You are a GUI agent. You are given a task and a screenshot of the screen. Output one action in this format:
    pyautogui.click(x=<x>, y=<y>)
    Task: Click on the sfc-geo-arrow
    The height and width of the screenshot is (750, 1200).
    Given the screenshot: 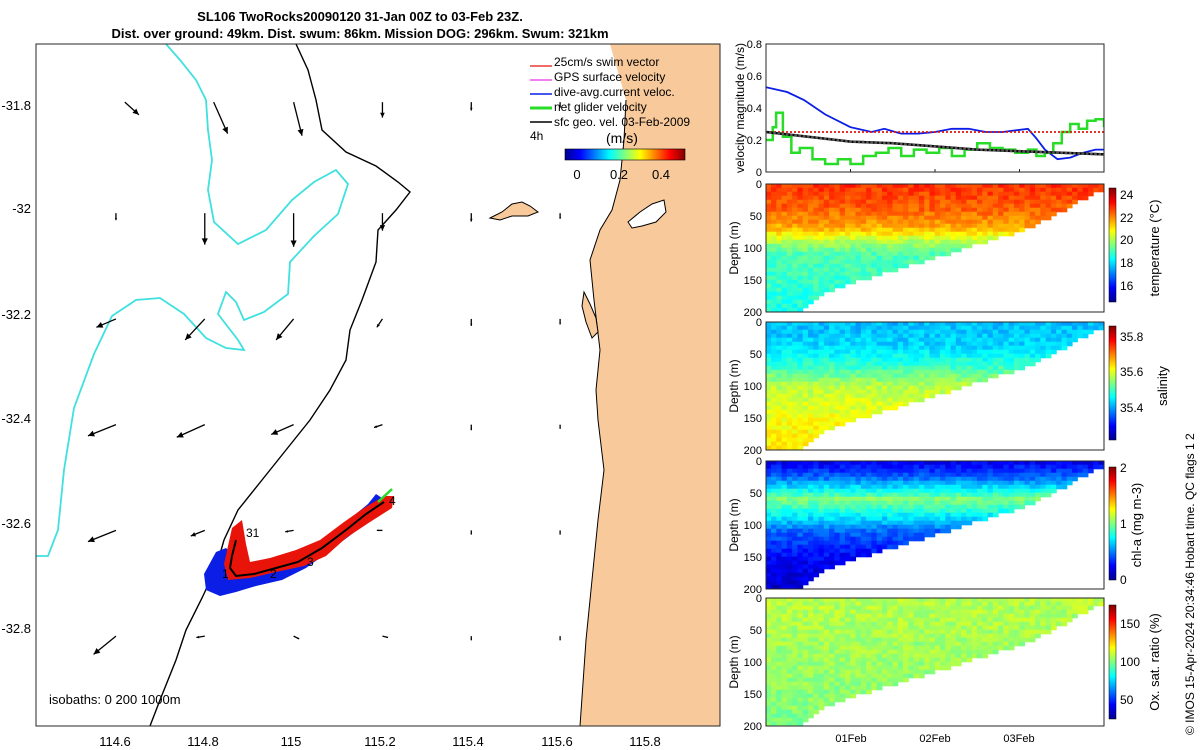 What is the action you would take?
    pyautogui.click(x=132, y=108)
    